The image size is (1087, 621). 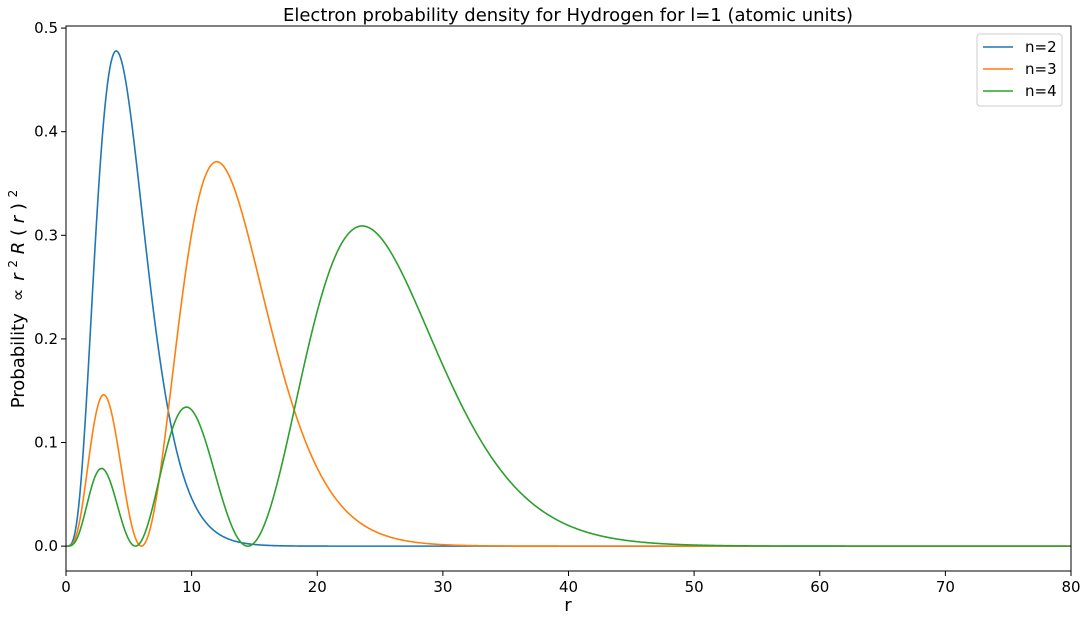 What do you see at coordinates (819, 587) in the screenshot?
I see `x-tick-label: 60` at bounding box center [819, 587].